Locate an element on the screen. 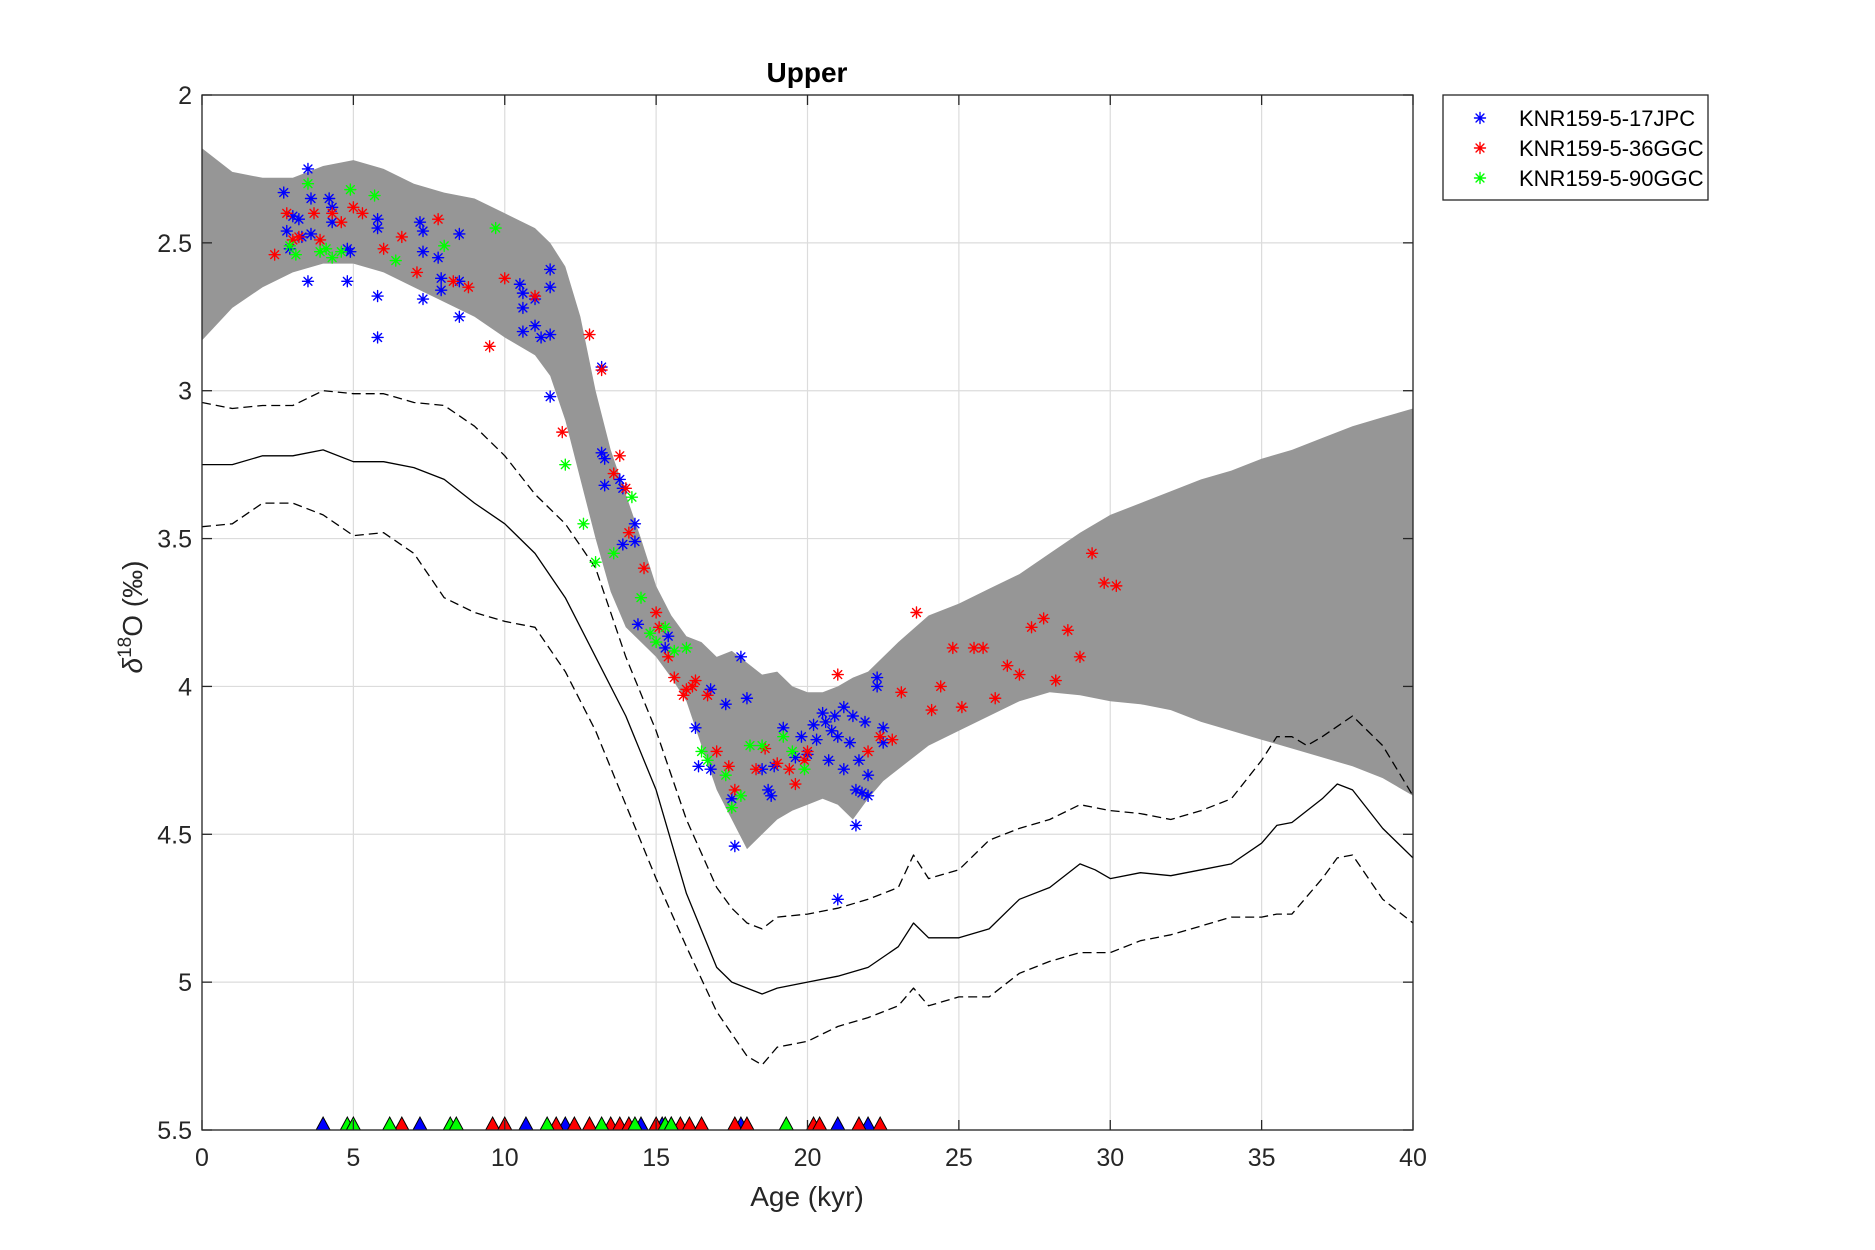 This screenshot has height=1250, width=1875. y-tick-label: 4.5 is located at coordinates (174, 835).